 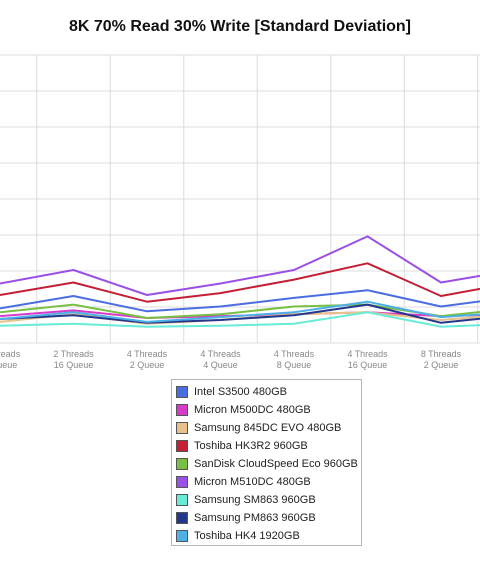 What do you see at coordinates (220, 365) in the screenshot?
I see `x-tick-label-line2: 4 Queue` at bounding box center [220, 365].